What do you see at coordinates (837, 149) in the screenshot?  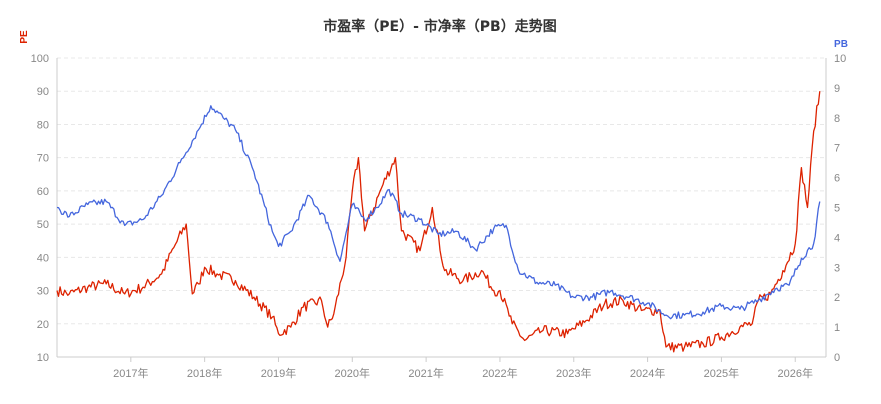 I see `right-tick-label: 7` at bounding box center [837, 149].